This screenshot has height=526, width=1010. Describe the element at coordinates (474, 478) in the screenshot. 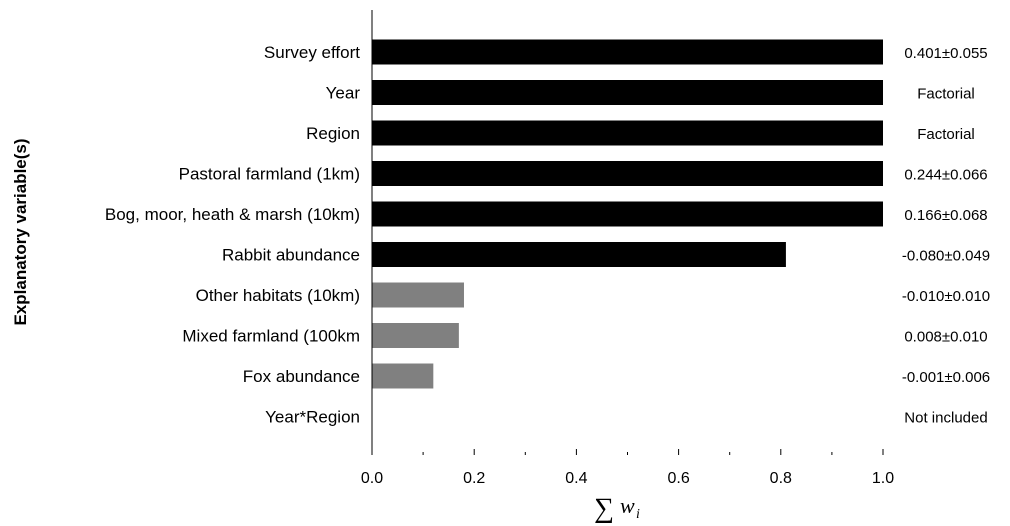

I see `x-tick-label: 0.2` at that location.